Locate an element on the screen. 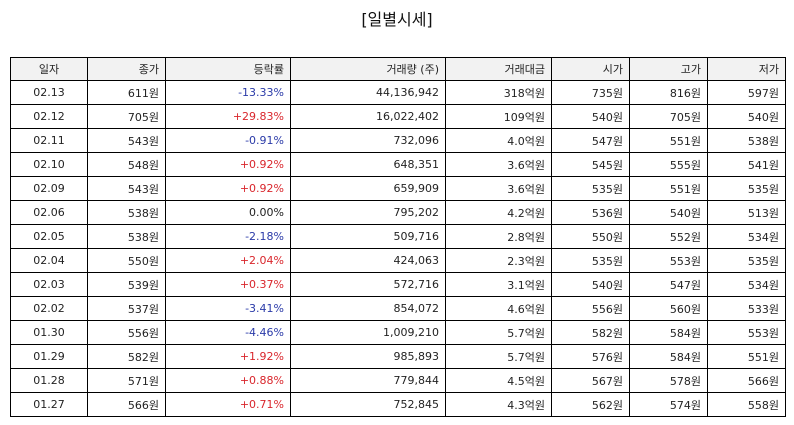 This screenshot has width=794, height=425. cell-amount: 4.2억원 is located at coordinates (498, 212).